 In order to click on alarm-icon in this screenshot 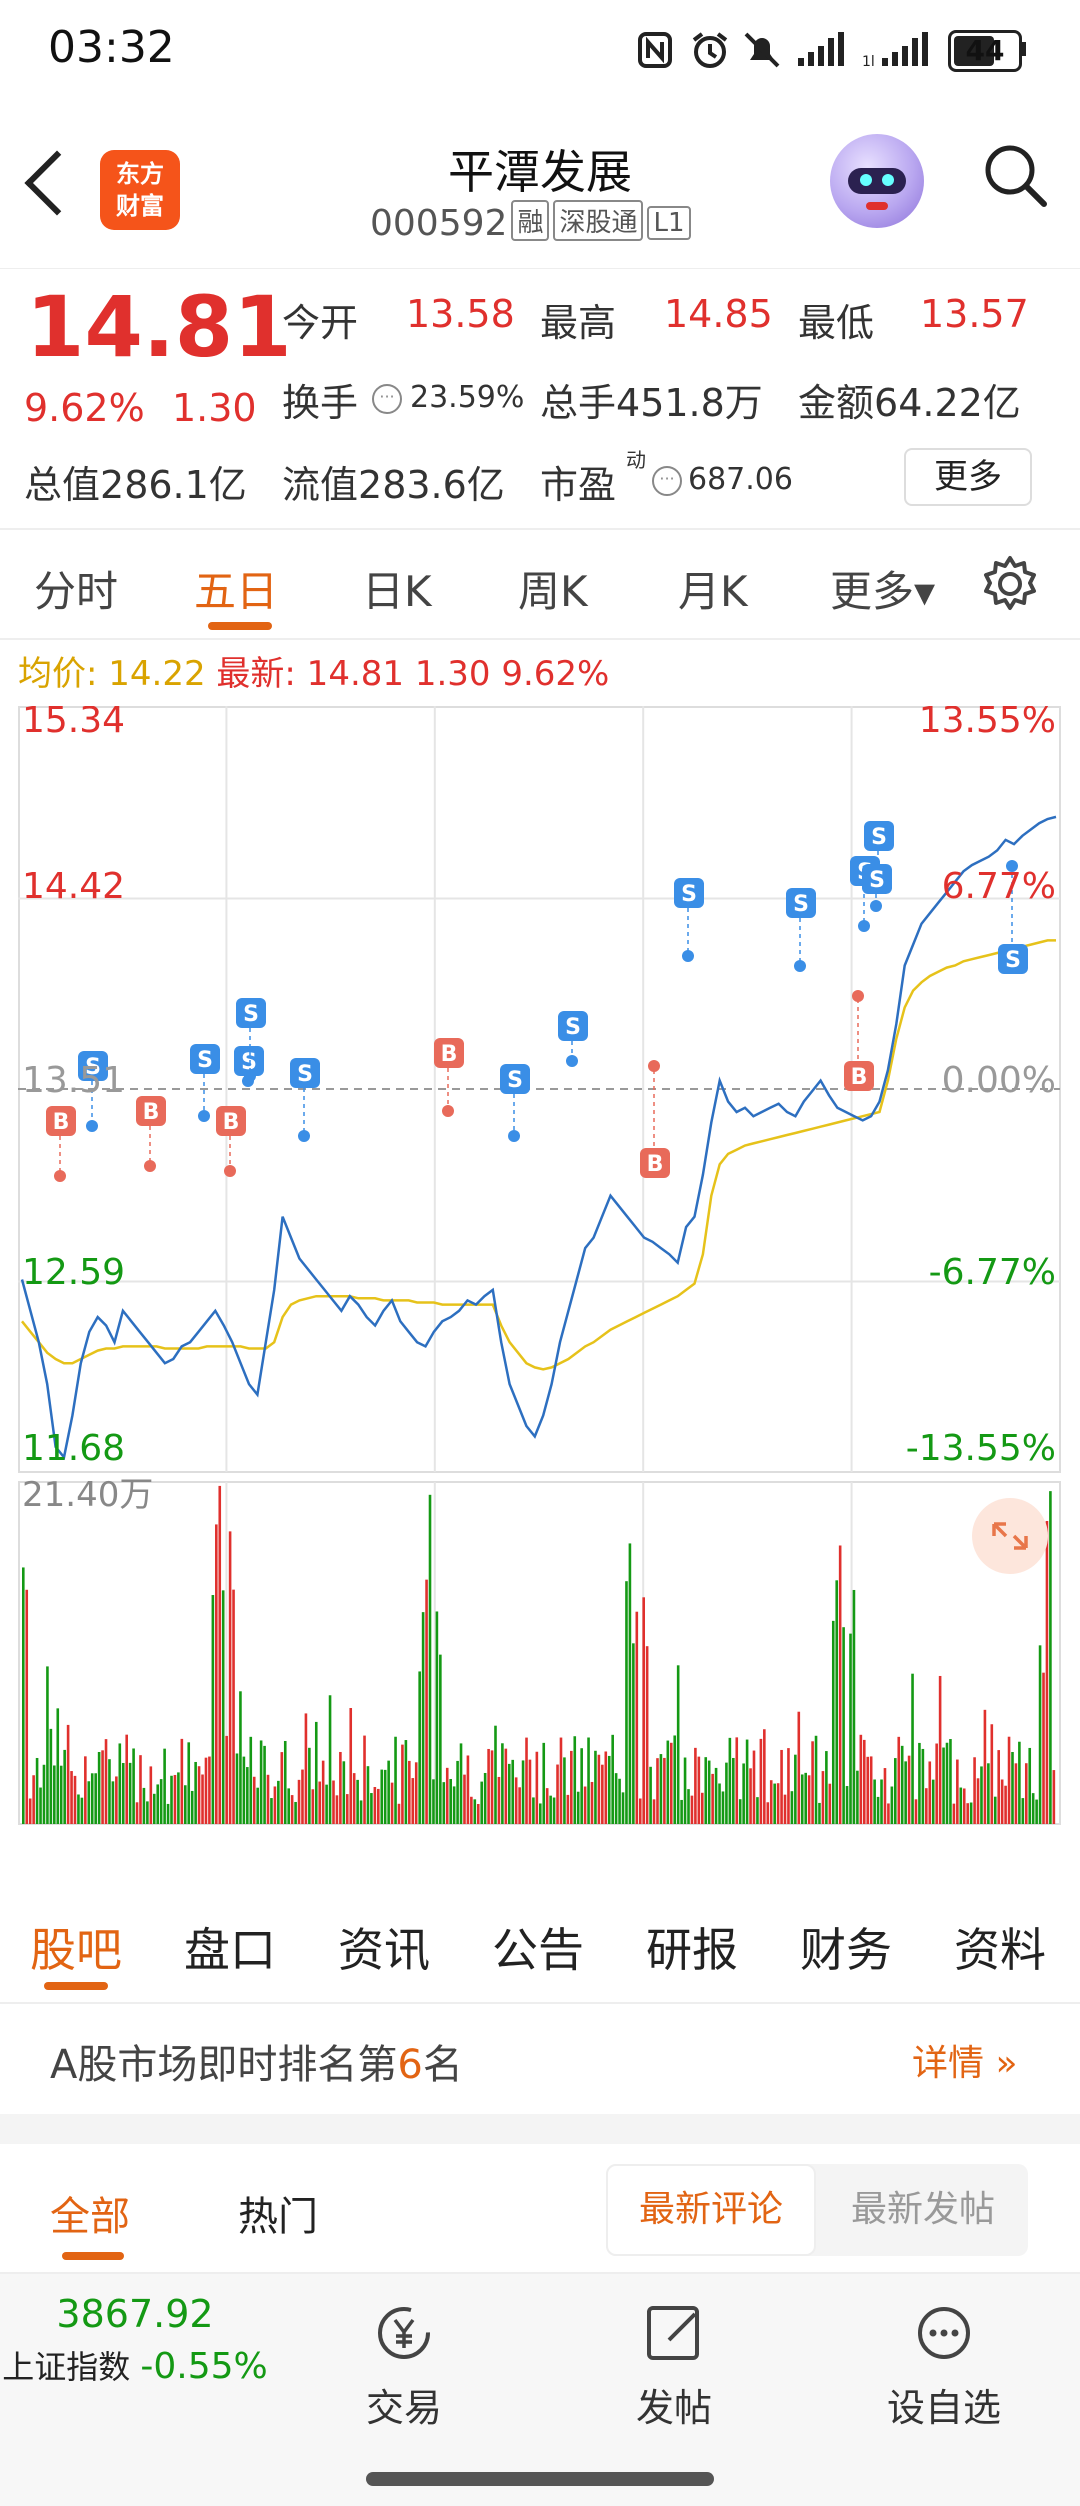, I will do `click(710, 50)`.